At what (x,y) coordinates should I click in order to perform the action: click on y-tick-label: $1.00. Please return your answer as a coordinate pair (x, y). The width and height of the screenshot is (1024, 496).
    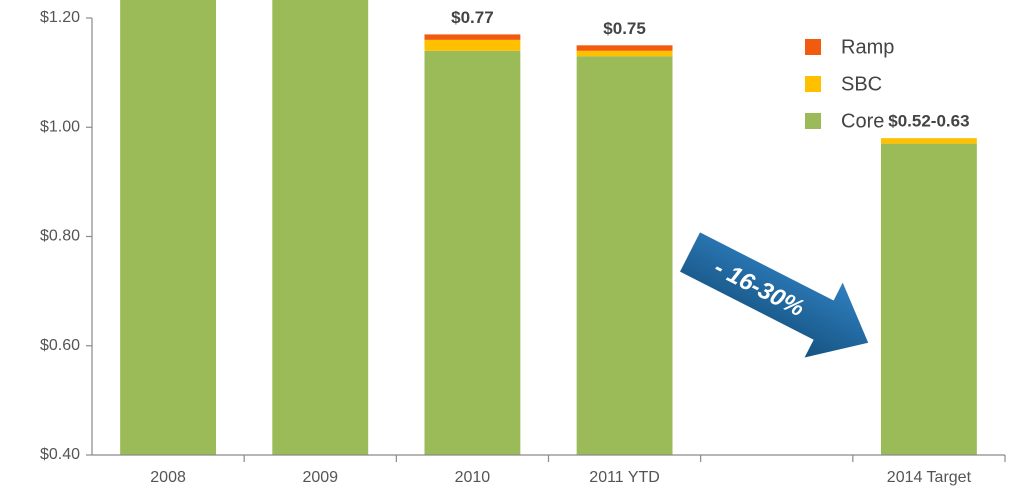
    Looking at the image, I should click on (60, 126).